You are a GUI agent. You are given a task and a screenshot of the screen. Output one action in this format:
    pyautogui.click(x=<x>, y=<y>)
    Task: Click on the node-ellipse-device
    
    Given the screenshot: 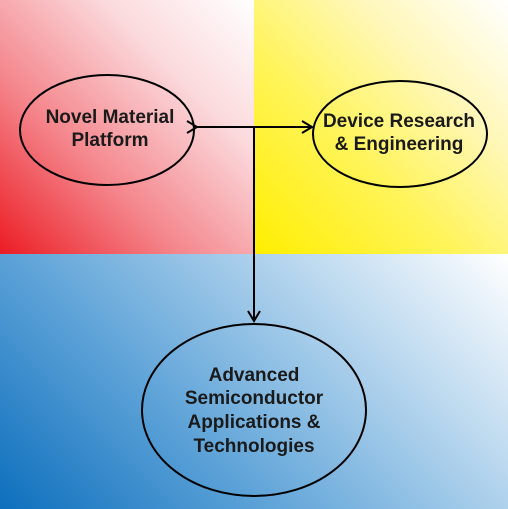 What is the action you would take?
    pyautogui.click(x=400, y=134)
    